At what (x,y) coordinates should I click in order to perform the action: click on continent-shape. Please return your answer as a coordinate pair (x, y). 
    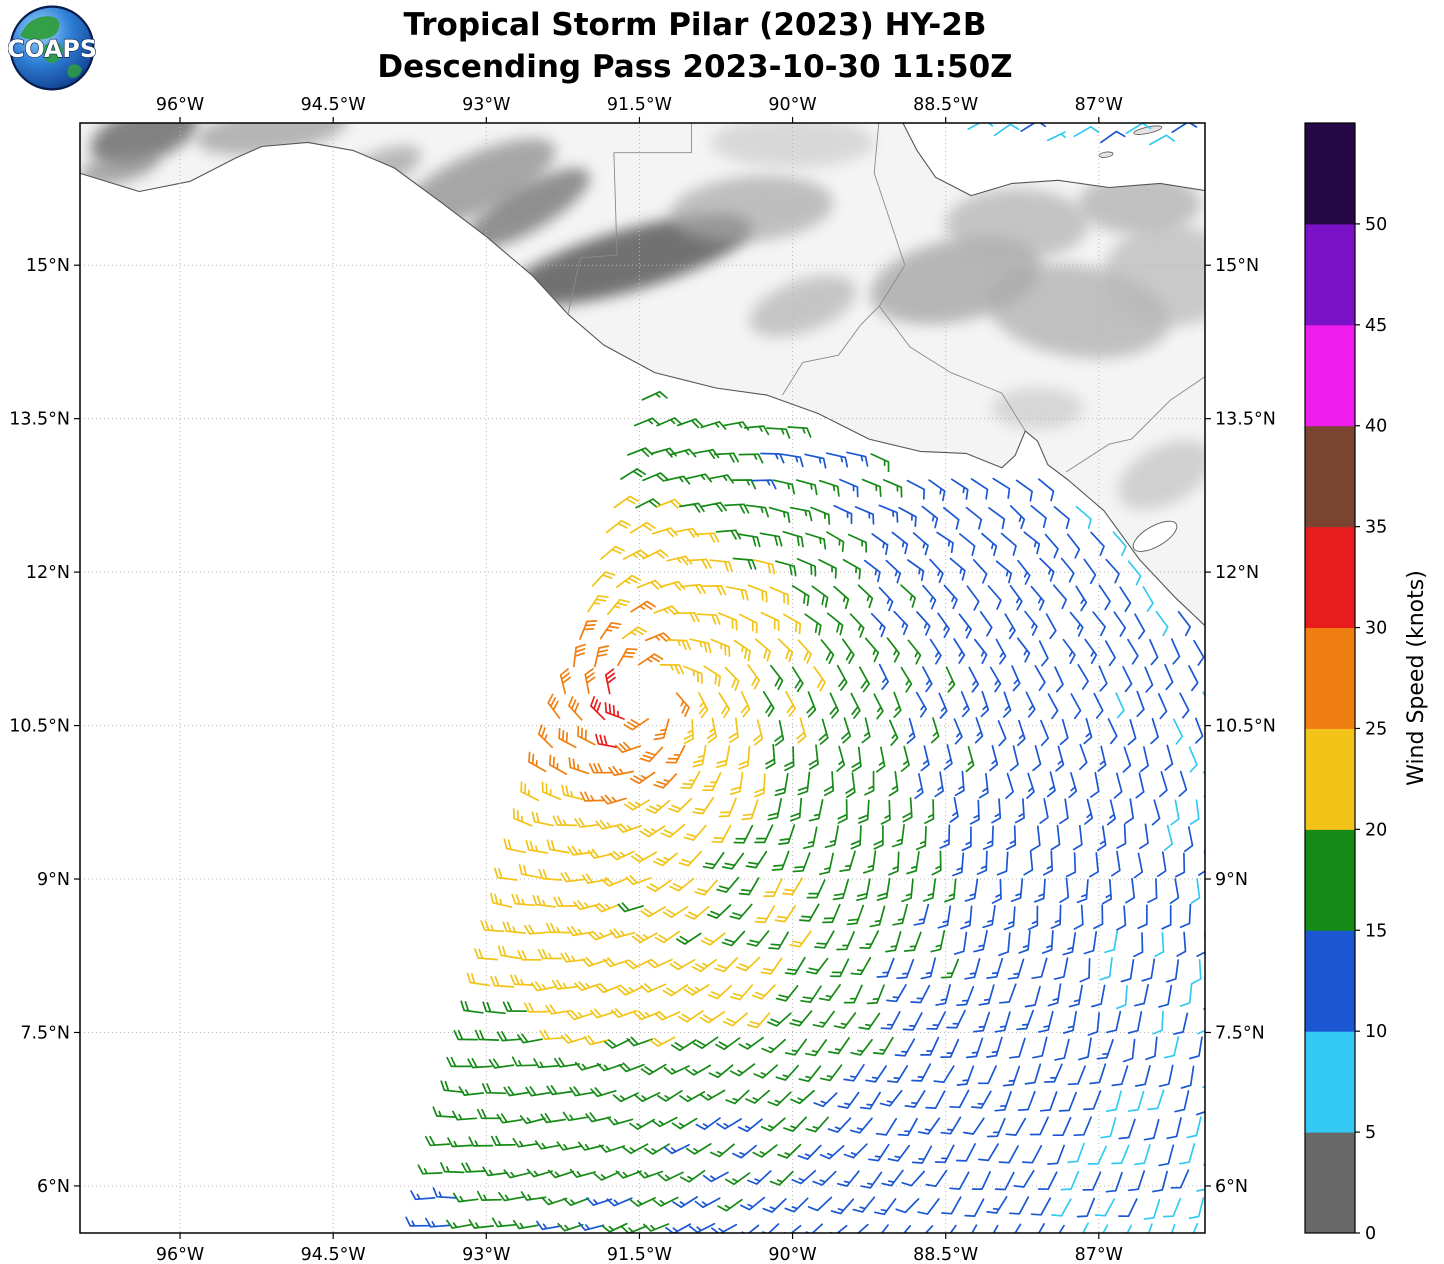
    Looking at the image, I should click on (40, 28).